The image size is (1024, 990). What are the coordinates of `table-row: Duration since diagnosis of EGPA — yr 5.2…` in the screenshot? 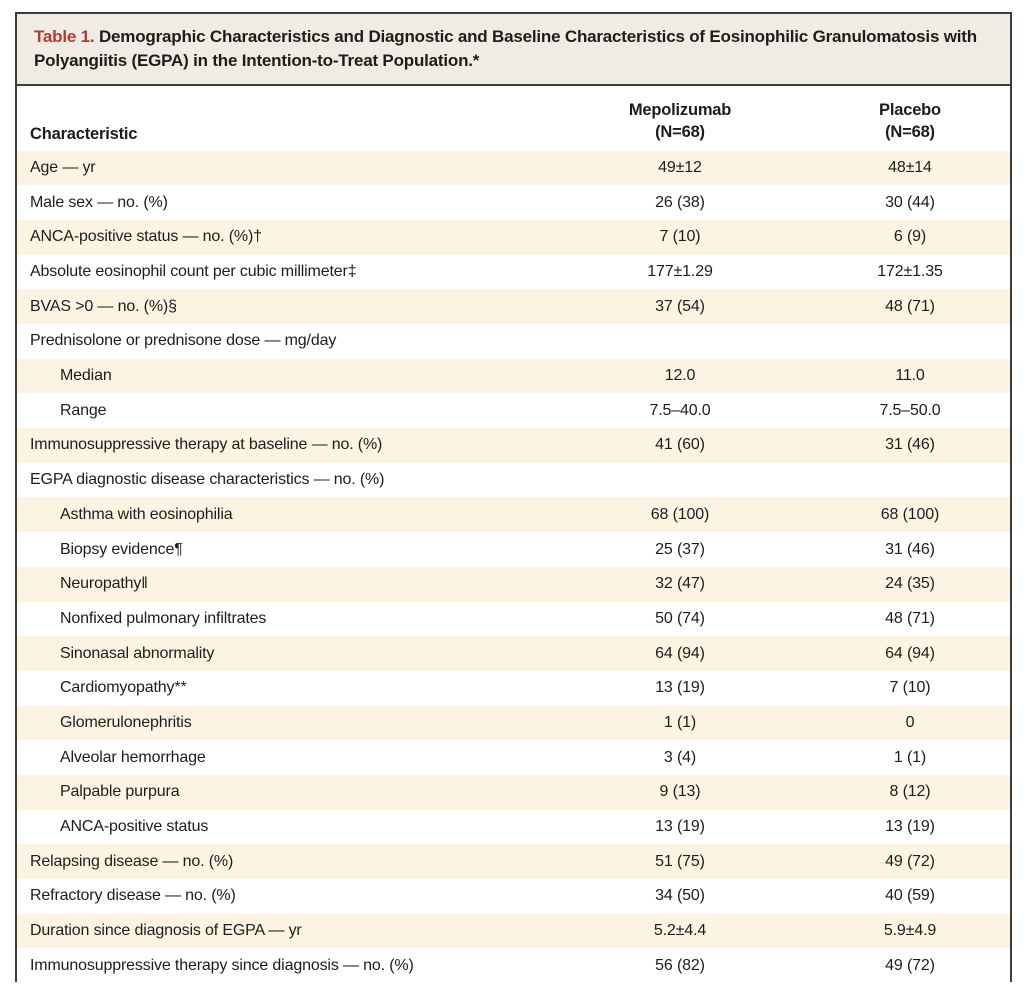 It's located at (513, 931).